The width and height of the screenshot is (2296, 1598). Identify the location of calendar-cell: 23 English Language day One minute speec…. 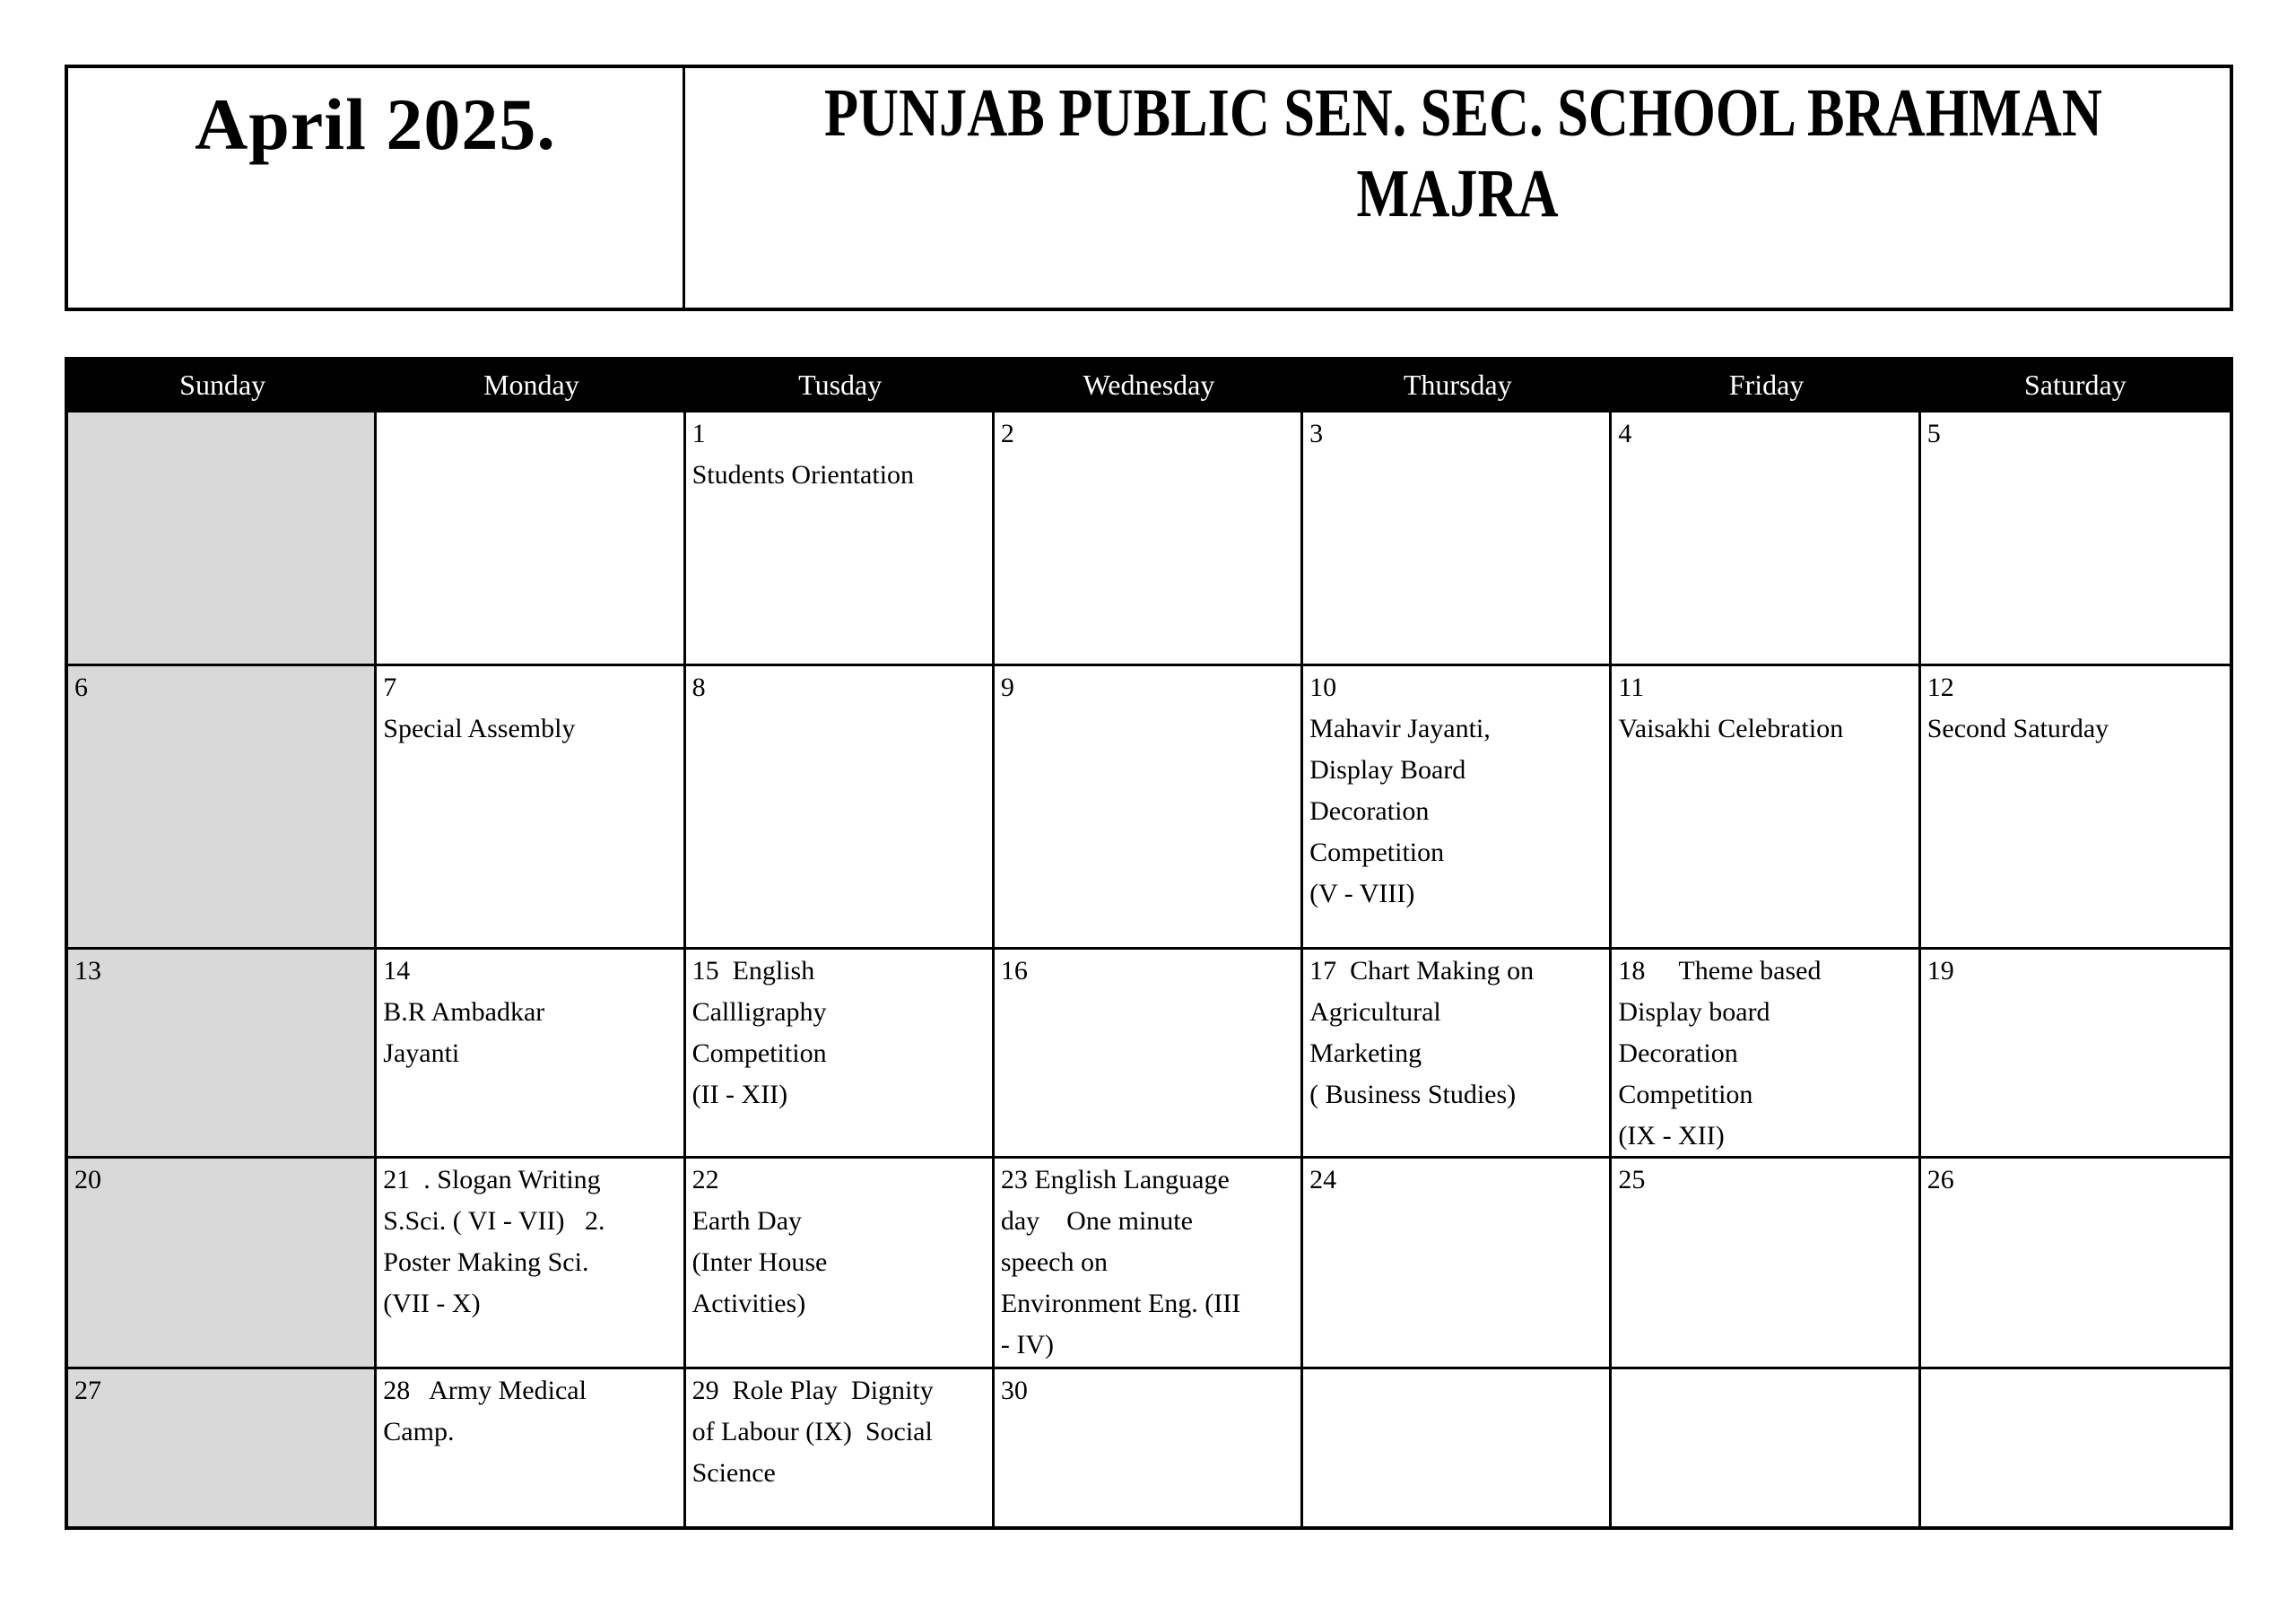
(1149, 1261).